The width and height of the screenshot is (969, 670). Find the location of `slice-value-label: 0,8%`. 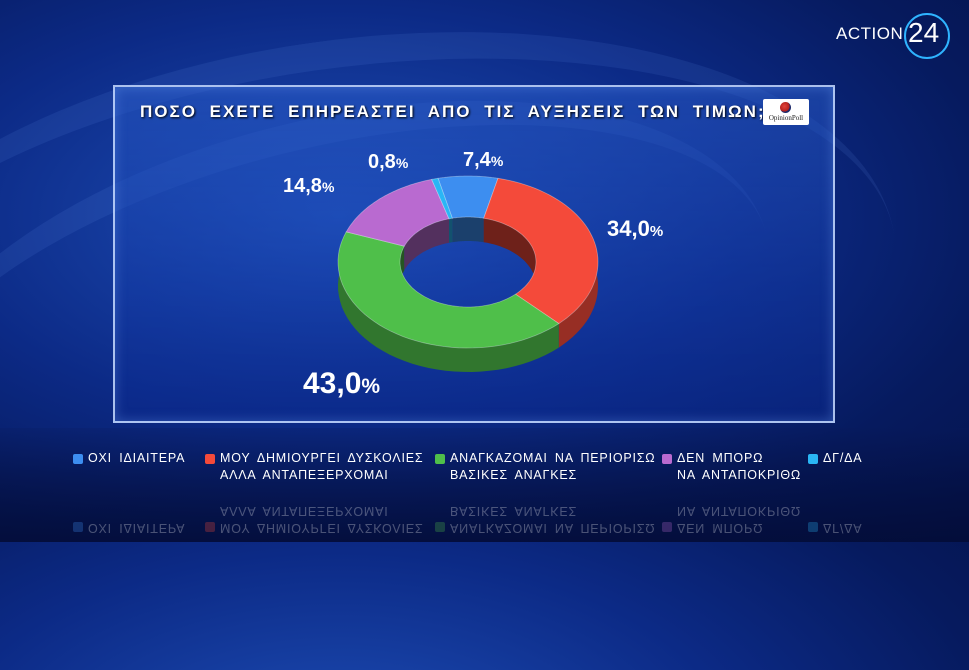

slice-value-label: 0,8% is located at coordinates (388, 162).